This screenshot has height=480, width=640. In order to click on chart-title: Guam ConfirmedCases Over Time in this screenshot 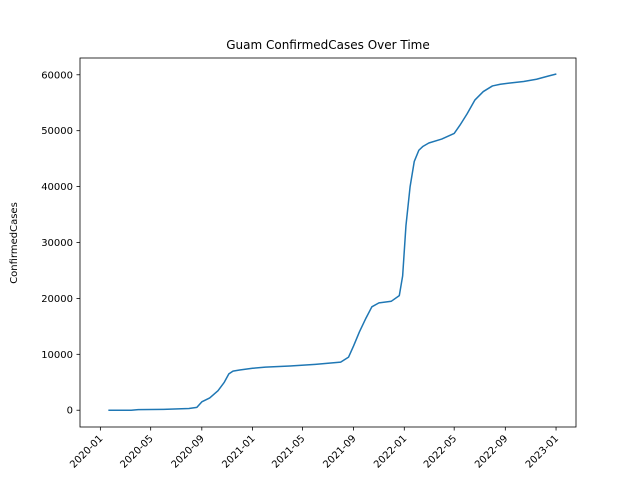, I will do `click(328, 45)`.